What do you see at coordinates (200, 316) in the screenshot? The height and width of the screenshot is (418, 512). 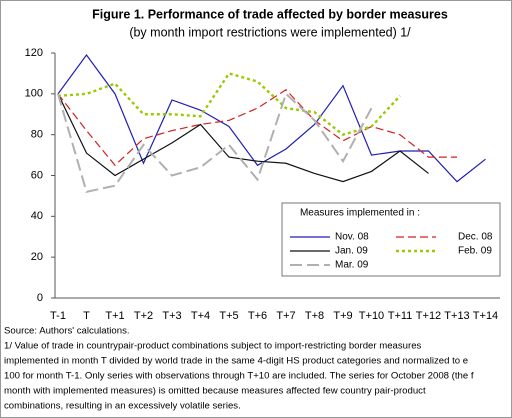 I see `x-tick-label: T+4` at bounding box center [200, 316].